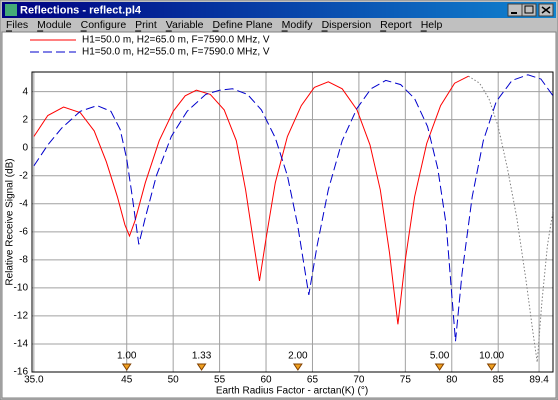 The width and height of the screenshot is (558, 400). I want to click on menu-item: Variable, so click(185, 25).